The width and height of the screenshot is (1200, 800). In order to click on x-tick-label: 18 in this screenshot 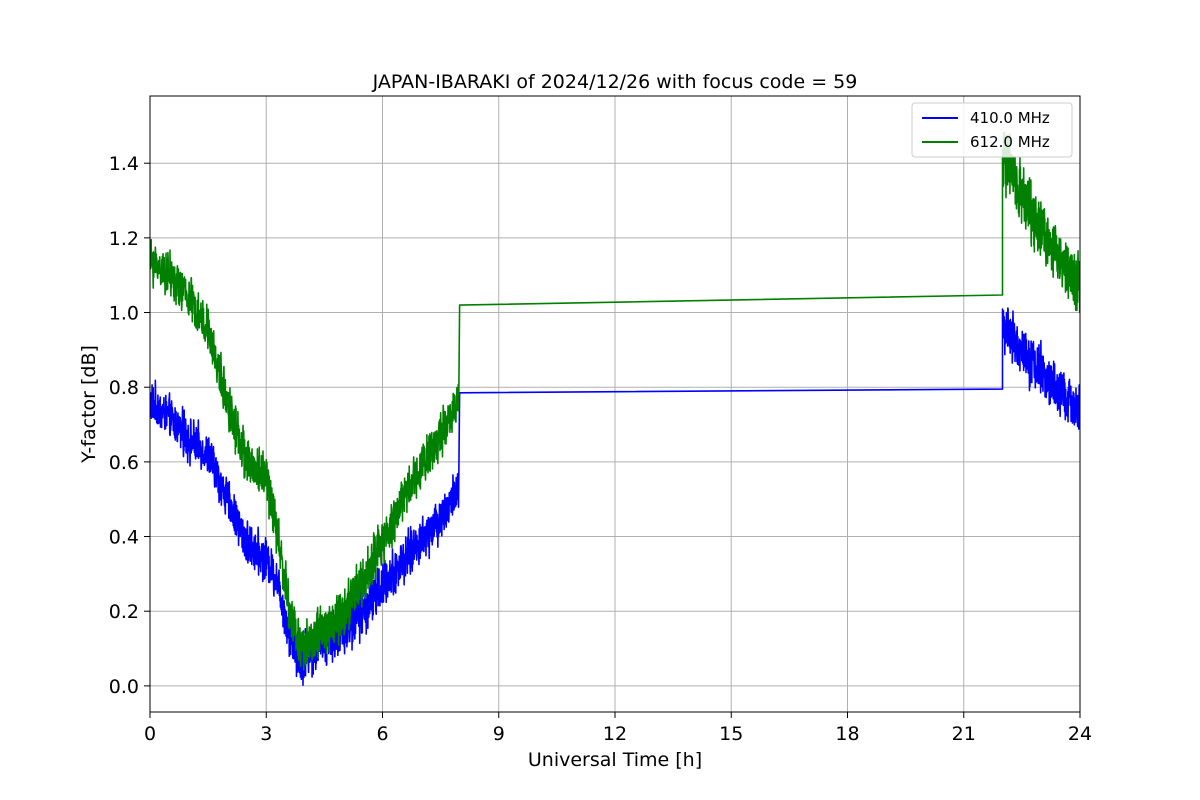, I will do `click(847, 734)`.